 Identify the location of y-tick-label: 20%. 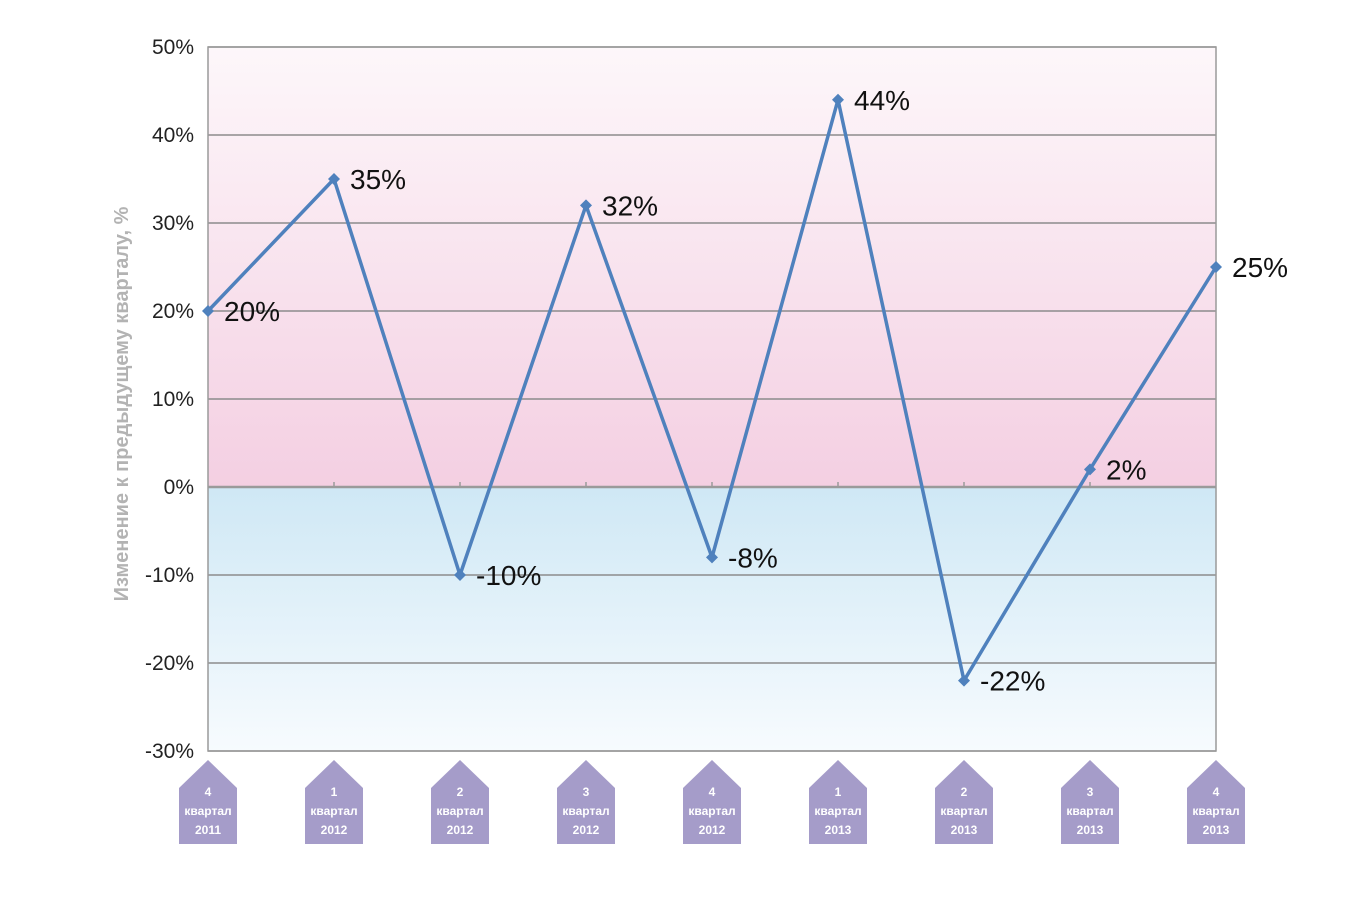
(173, 311).